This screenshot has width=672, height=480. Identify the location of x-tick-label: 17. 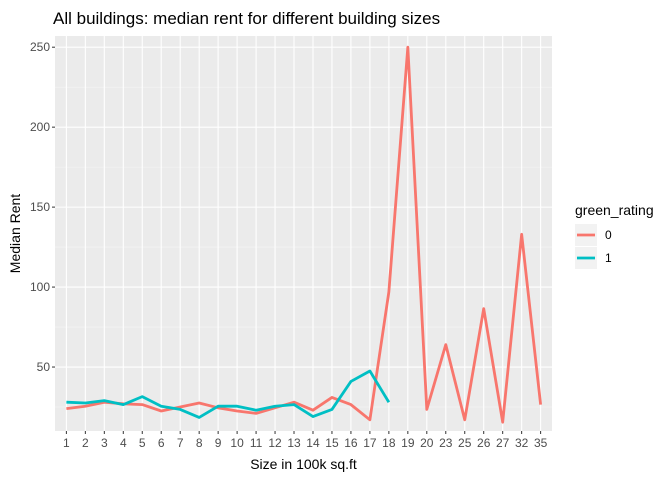
(370, 443).